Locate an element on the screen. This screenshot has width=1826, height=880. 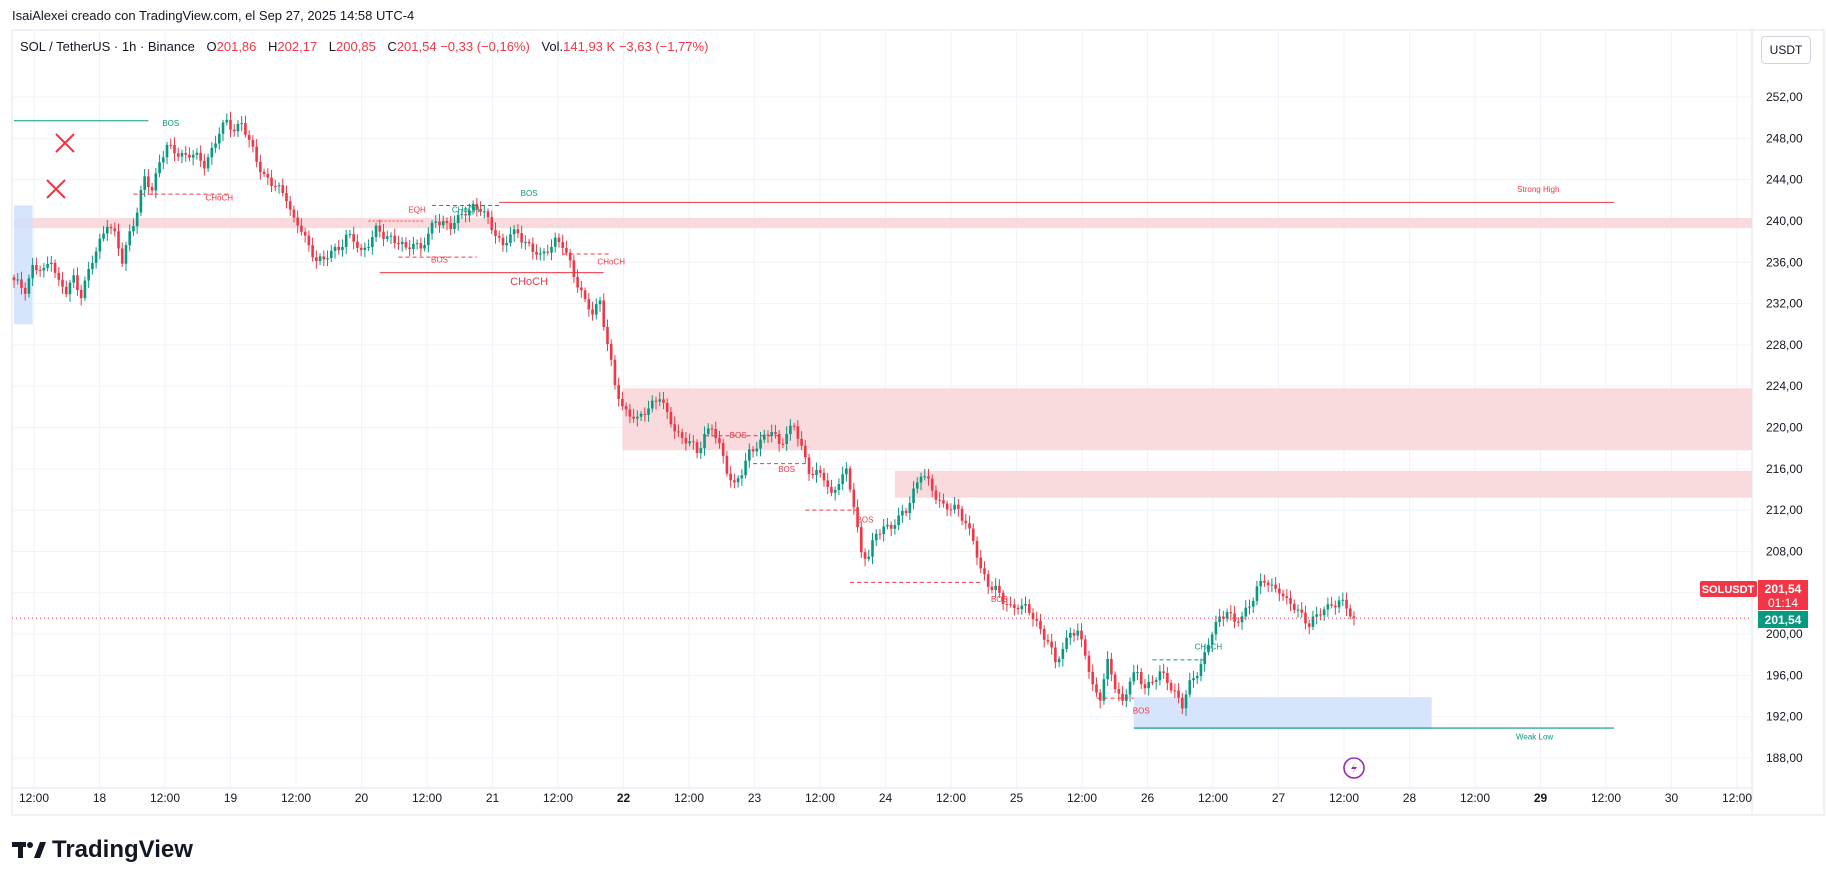
brand-logo: TradingView is located at coordinates (102, 850).